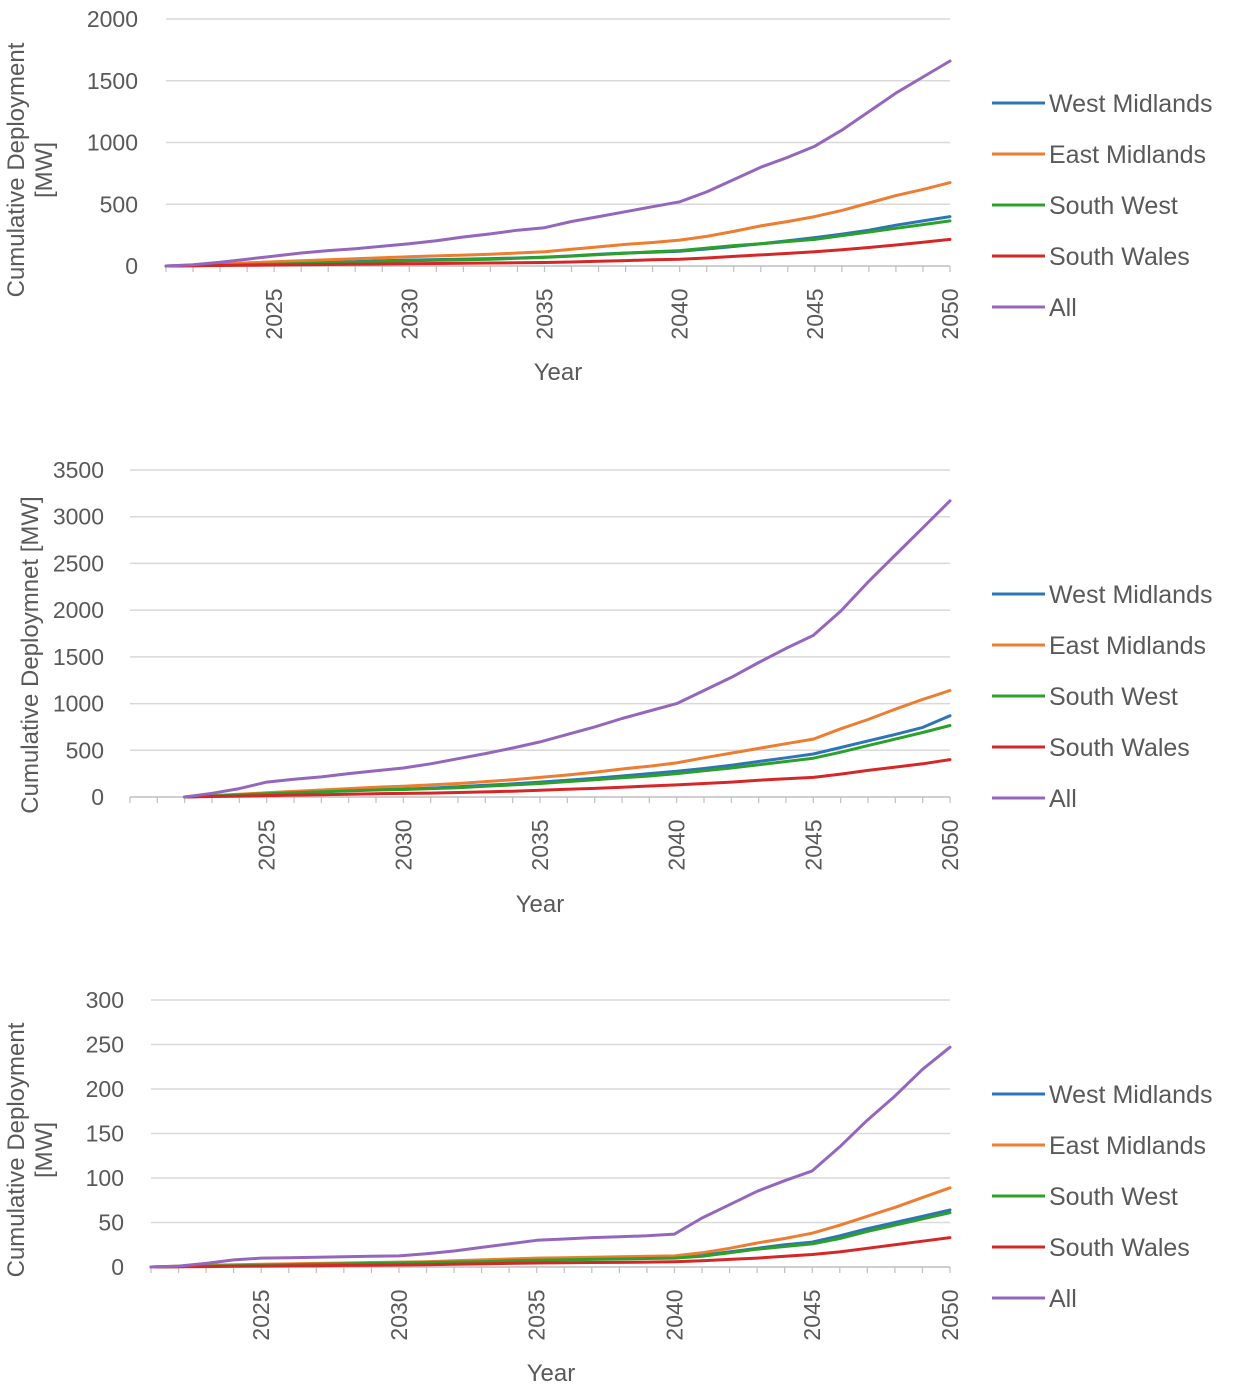  I want to click on y-axis-title-line: Cumulative Deploymnet [MW], so click(30, 654).